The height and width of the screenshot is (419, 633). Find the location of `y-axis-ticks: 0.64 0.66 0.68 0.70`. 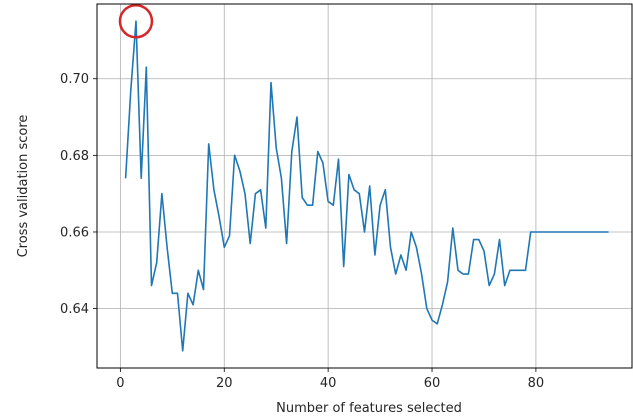

y-axis-ticks: 0.64 0.66 0.68 0.70 is located at coordinates (78, 194).